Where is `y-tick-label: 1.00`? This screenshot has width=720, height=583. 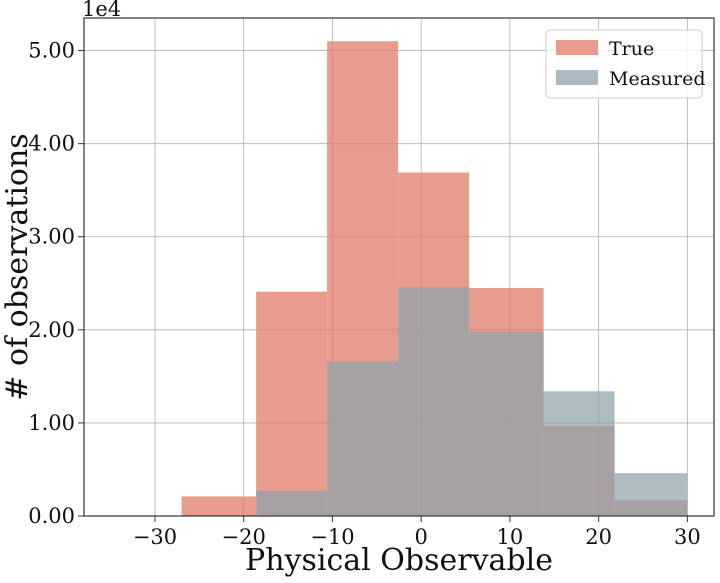
y-tick-label: 1.00 is located at coordinates (51, 423).